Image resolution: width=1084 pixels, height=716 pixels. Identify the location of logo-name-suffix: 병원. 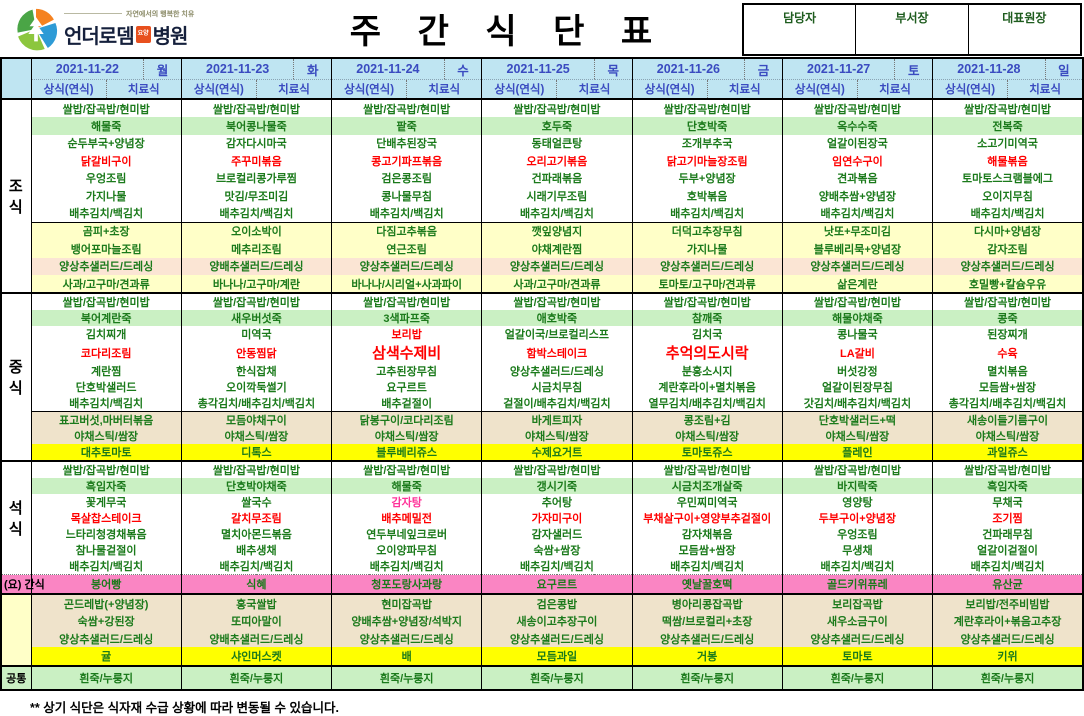
(170, 36).